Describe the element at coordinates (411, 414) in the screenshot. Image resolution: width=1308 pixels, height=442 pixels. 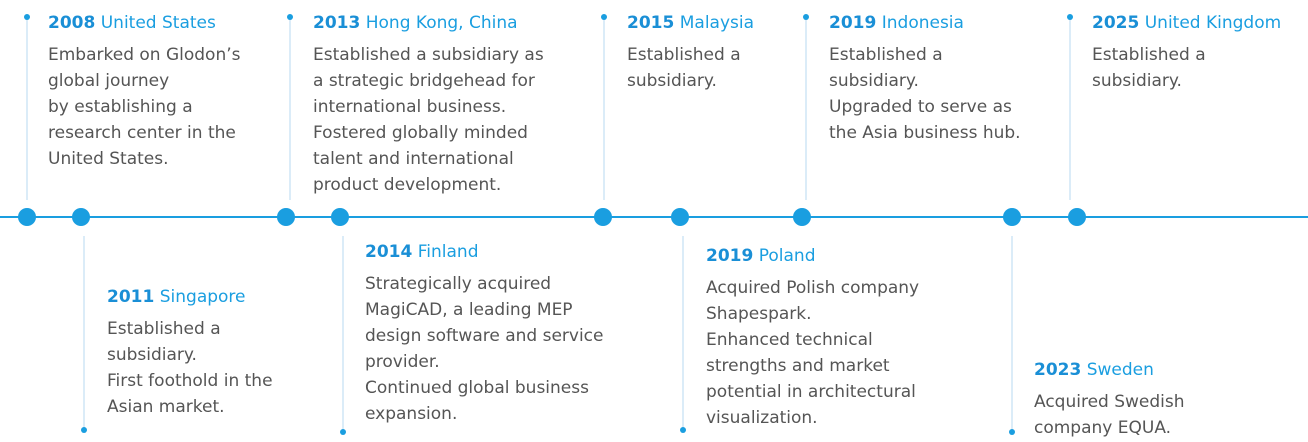
I see `event-description-line: expansion.` at that location.